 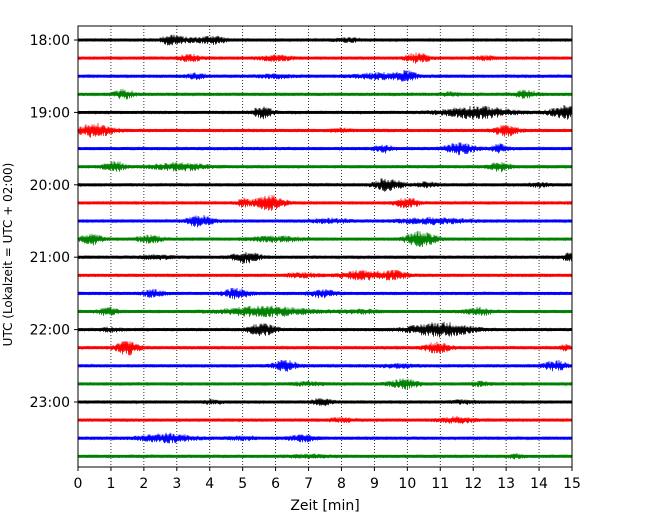 I want to click on trace-1900, so click(x=325, y=112).